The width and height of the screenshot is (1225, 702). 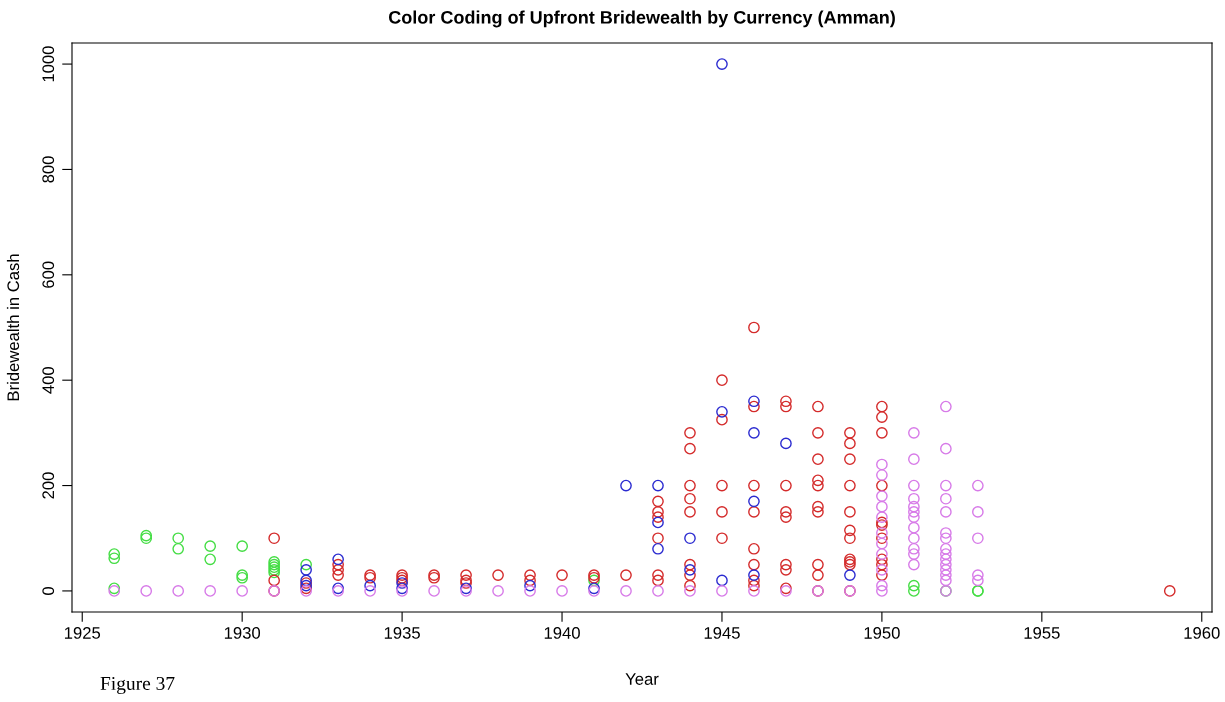 I want to click on y-tick-label: 1000, so click(x=48, y=64).